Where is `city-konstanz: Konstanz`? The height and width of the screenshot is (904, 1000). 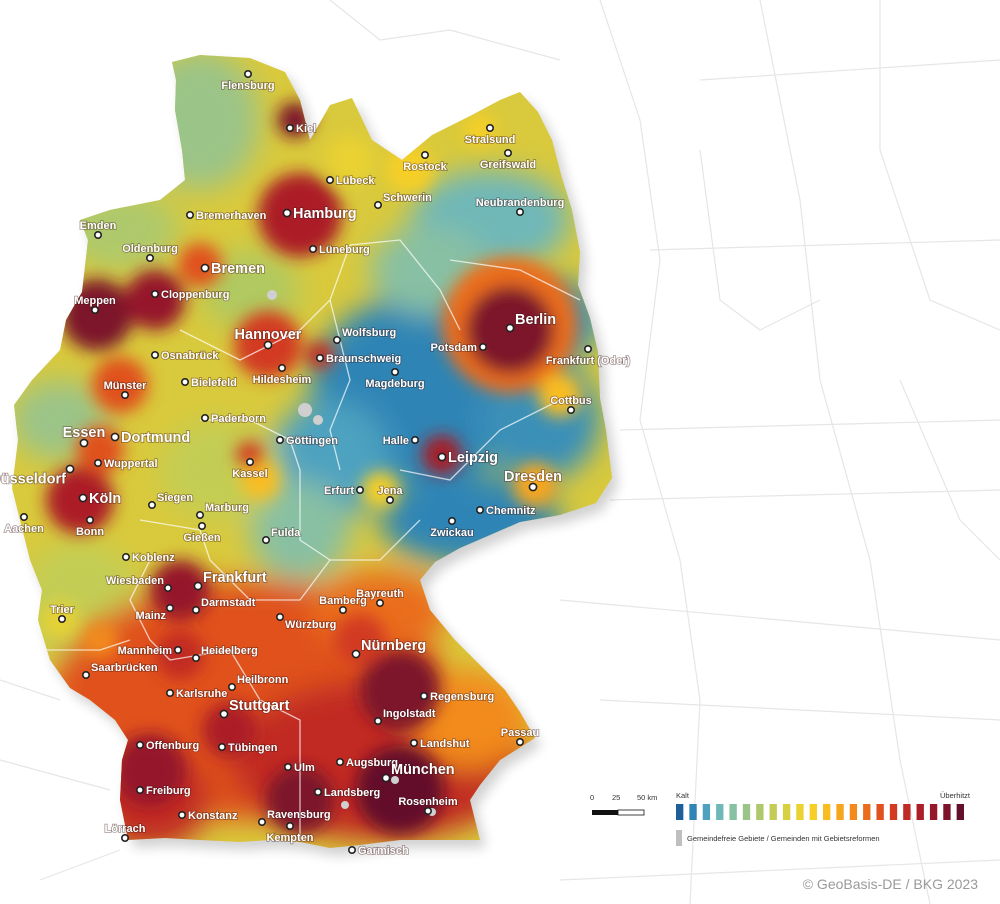
city-konstanz: Konstanz is located at coordinates (208, 816).